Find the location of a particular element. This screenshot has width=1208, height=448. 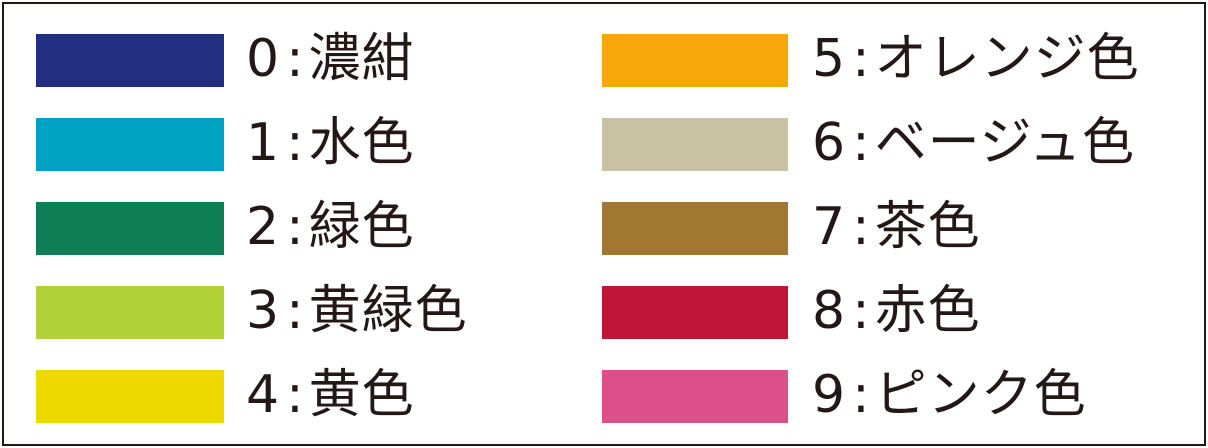

color-code: 9 is located at coordinates (829, 395).